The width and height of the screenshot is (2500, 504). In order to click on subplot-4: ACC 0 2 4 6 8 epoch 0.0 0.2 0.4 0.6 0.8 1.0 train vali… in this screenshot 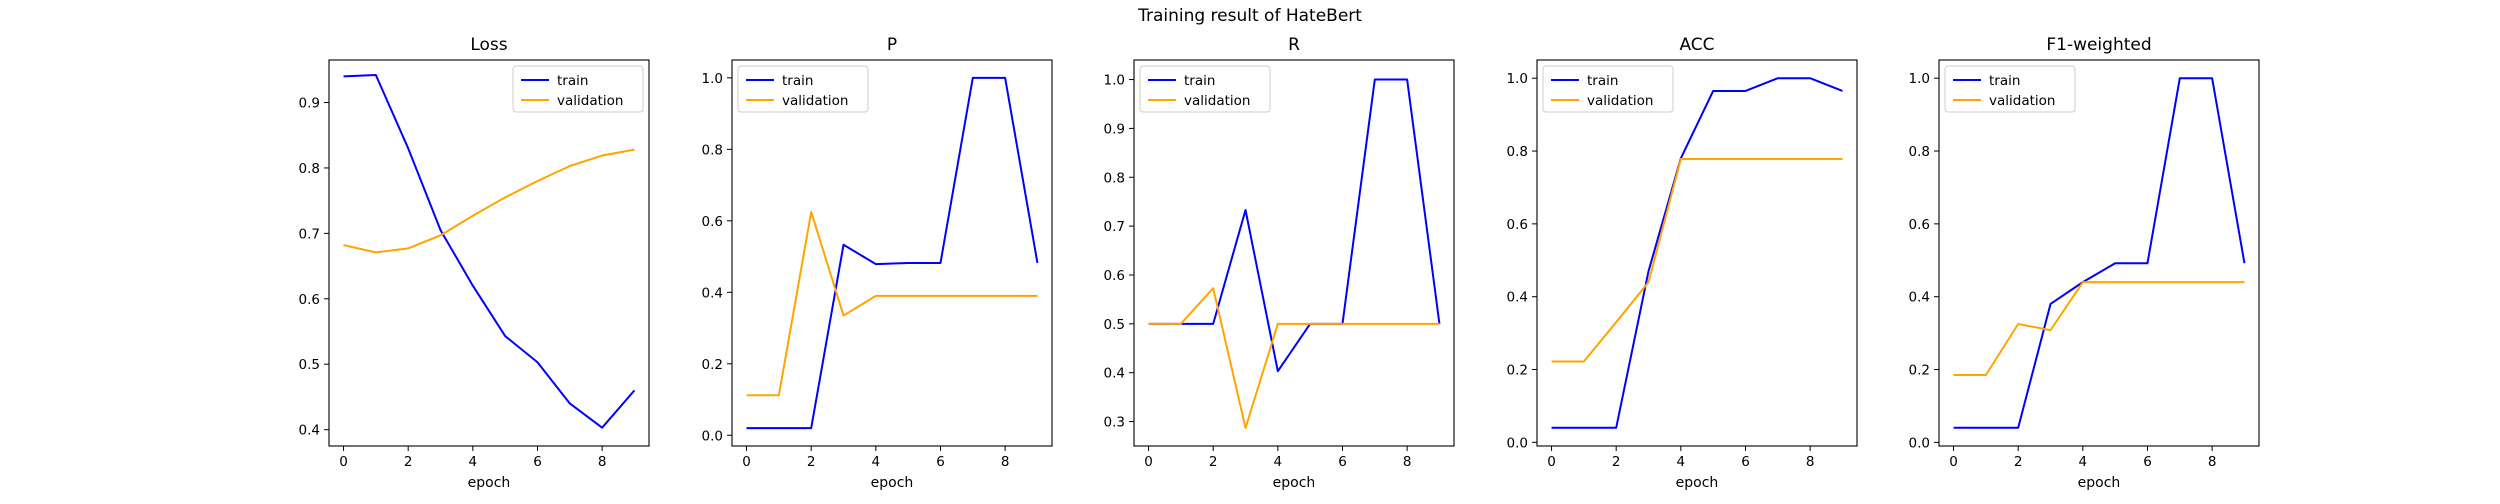, I will do `click(1682, 263)`.